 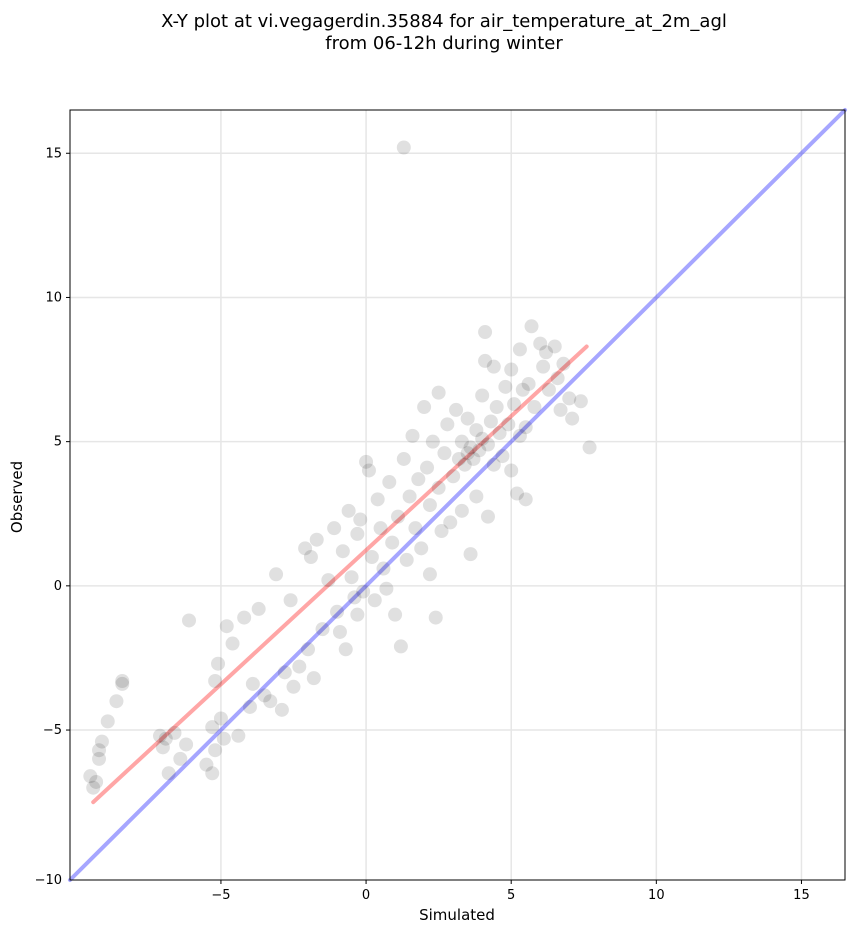 I want to click on y-axis-label: Observed, so click(x=17, y=497).